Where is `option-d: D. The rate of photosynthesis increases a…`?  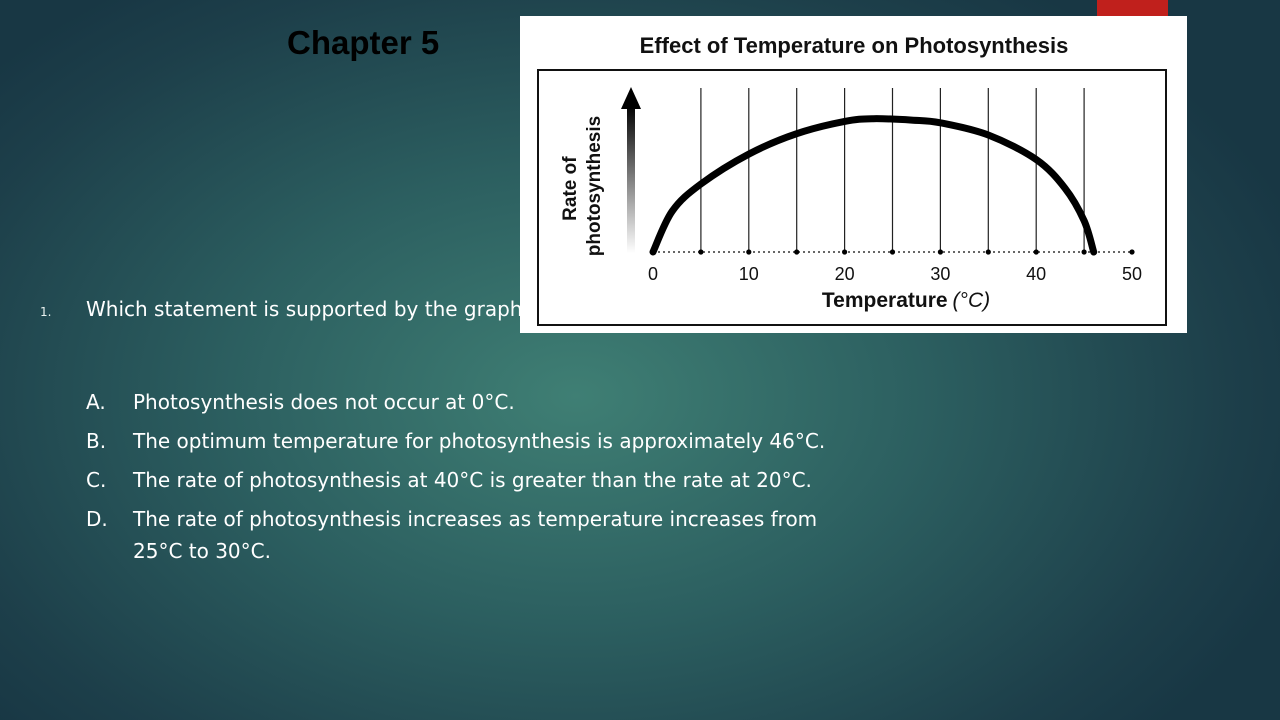 option-d: D. The rate of photosynthesis increases a… is located at coordinates (466, 535).